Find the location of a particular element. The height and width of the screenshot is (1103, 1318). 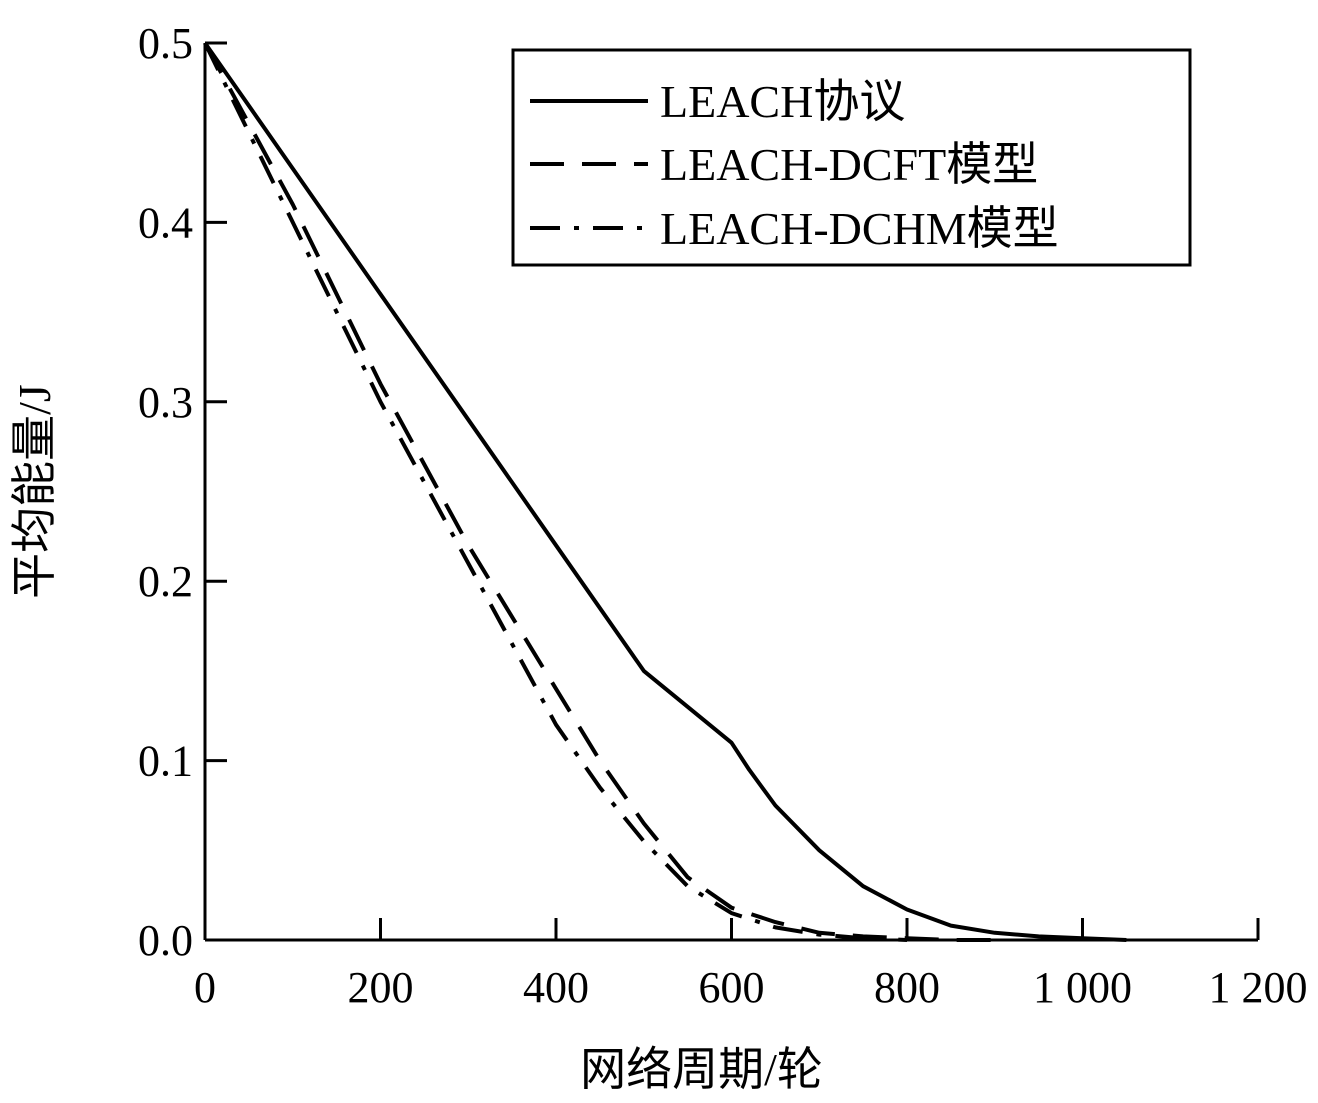

y-tick-label: 0.5 is located at coordinates (165, 43).